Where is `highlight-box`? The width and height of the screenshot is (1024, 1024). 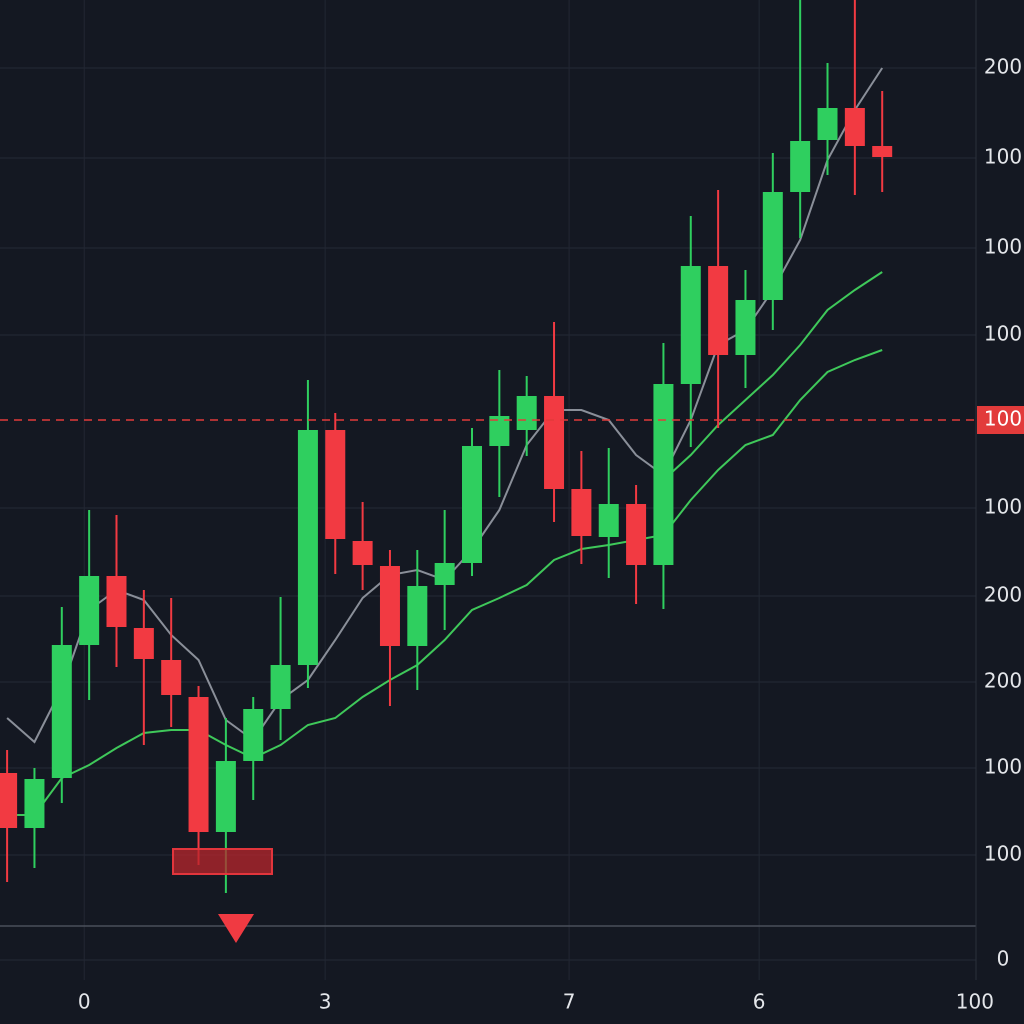
highlight-box is located at coordinates (222, 861).